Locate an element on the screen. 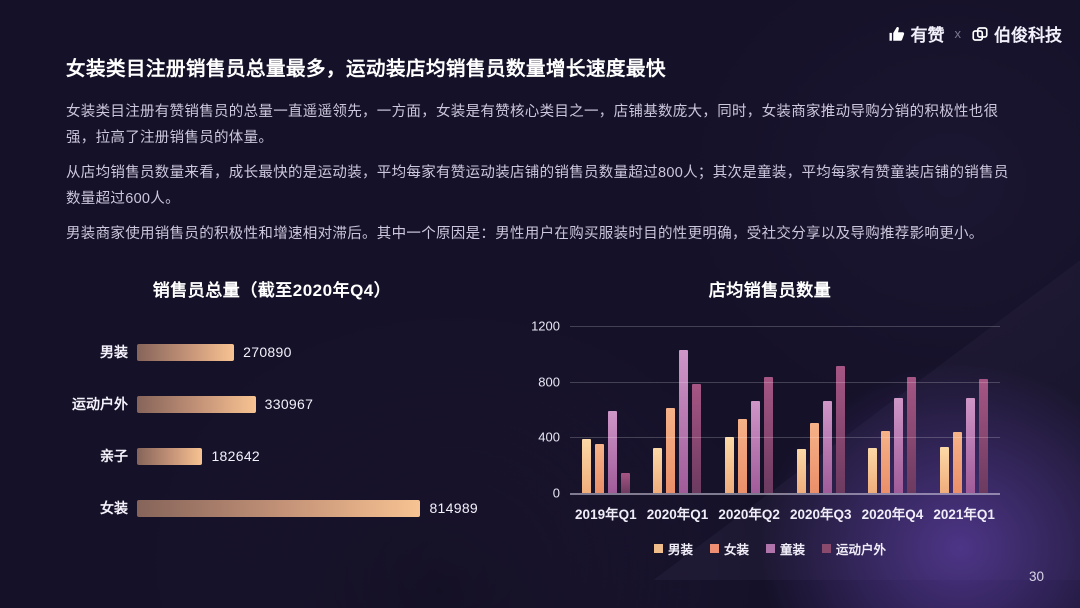 This screenshot has width=1080, height=608. x-tick-label: 2020年Q1 is located at coordinates (677, 514).